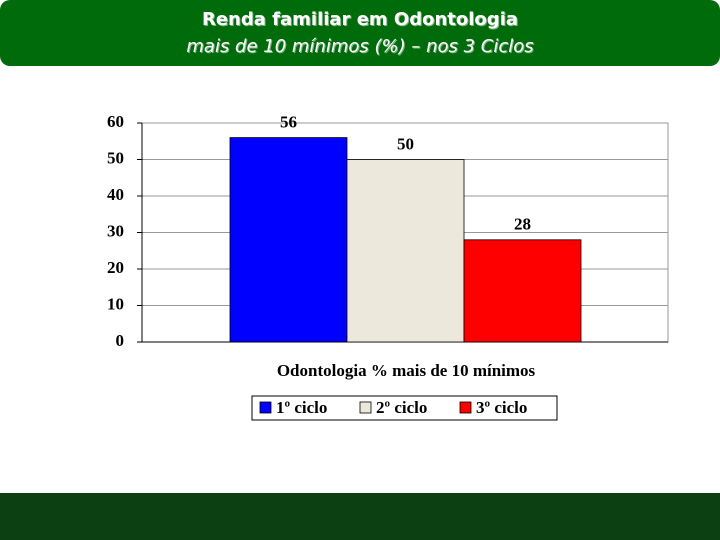 The image size is (720, 540). I want to click on y-tick-label: 60, so click(115, 121).